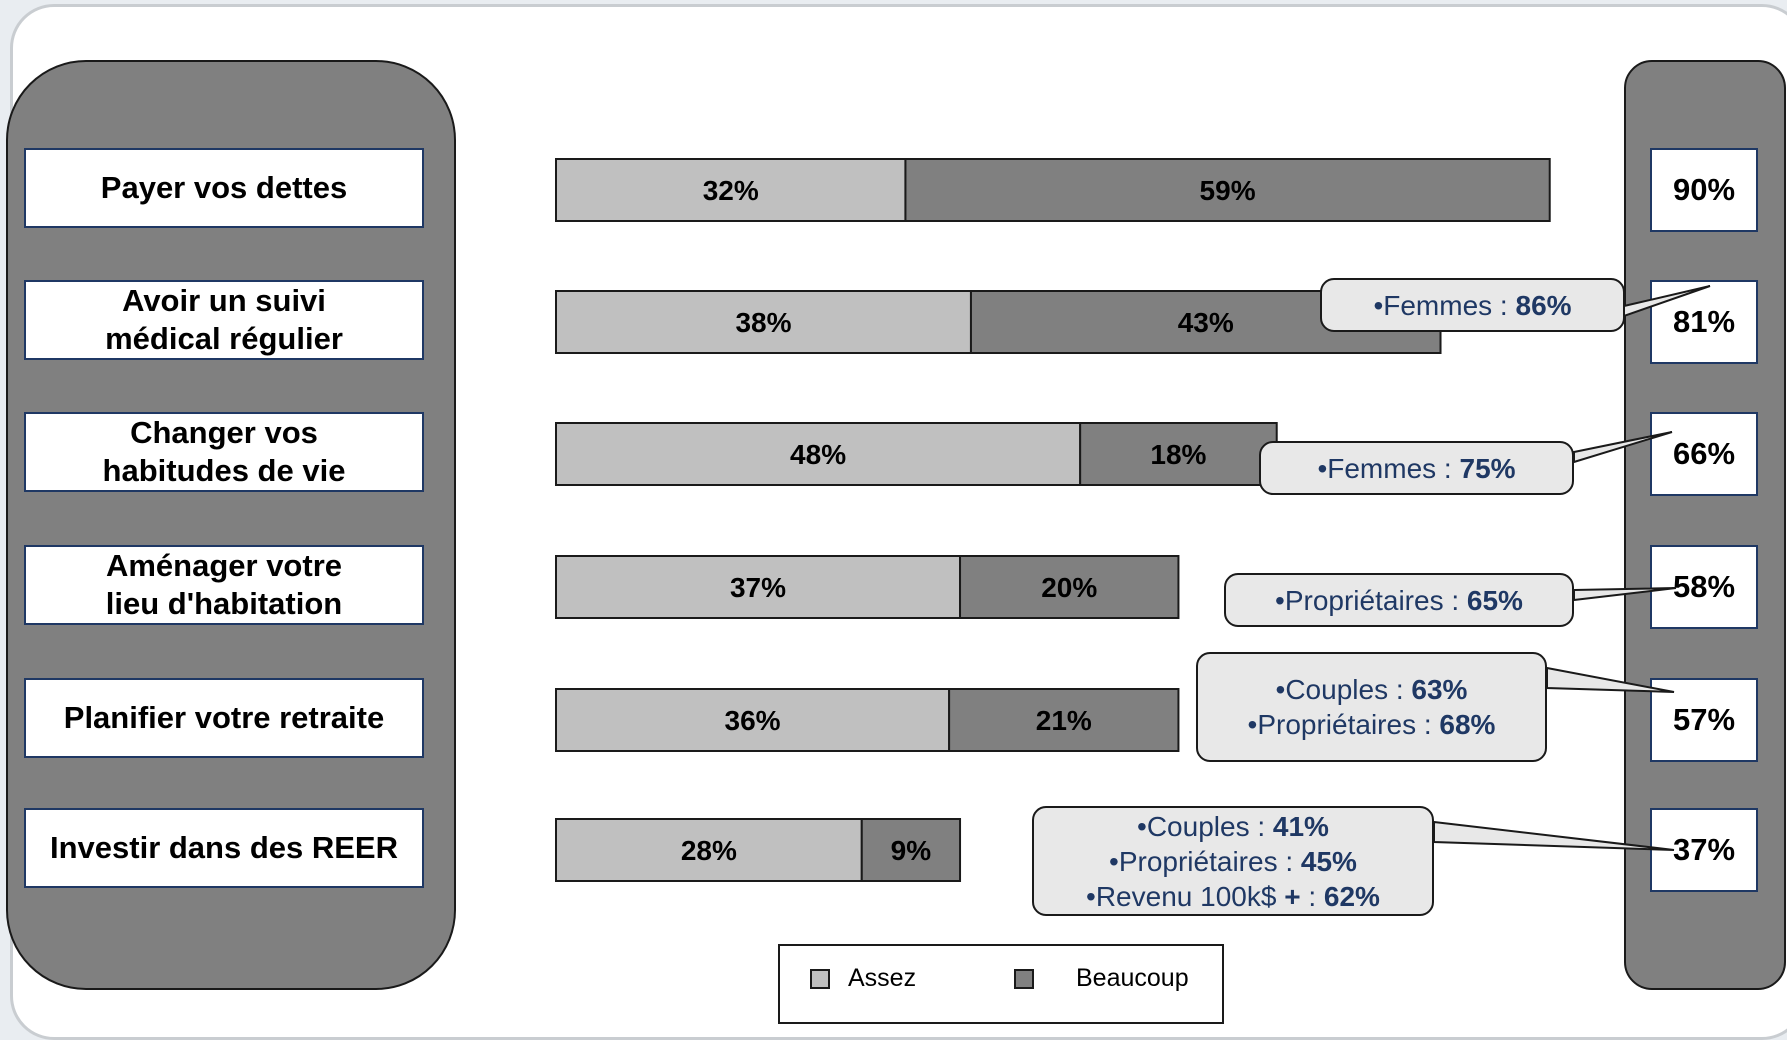 Image resolution: width=1787 pixels, height=1040 pixels. I want to click on legend-swatch-assez, so click(820, 978).